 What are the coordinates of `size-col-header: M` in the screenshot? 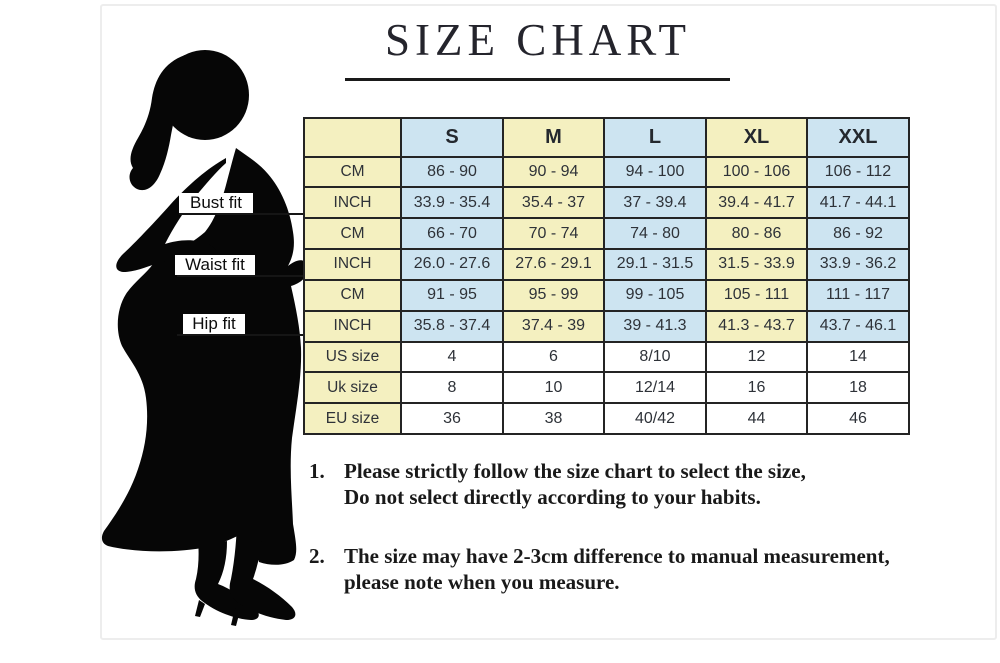 It's located at (553, 137).